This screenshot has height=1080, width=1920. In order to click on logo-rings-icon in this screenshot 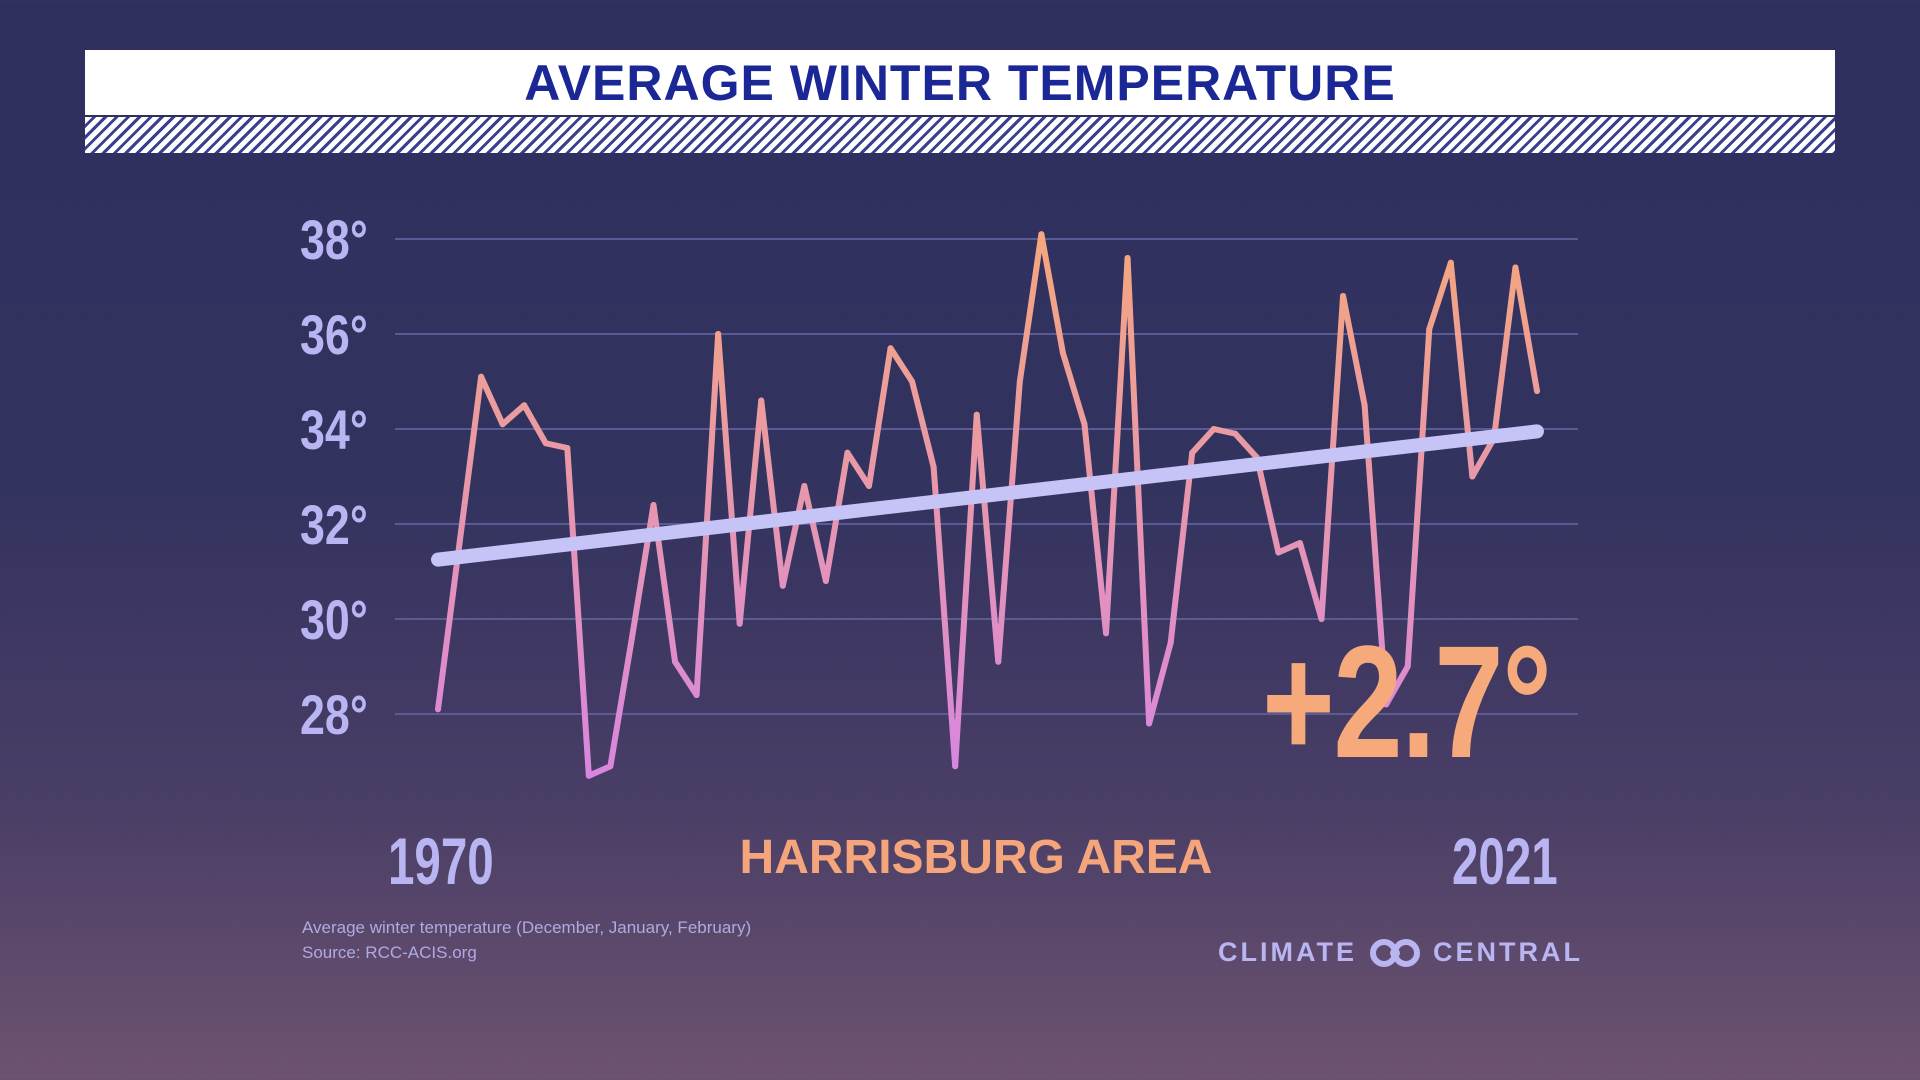, I will do `click(1395, 953)`.